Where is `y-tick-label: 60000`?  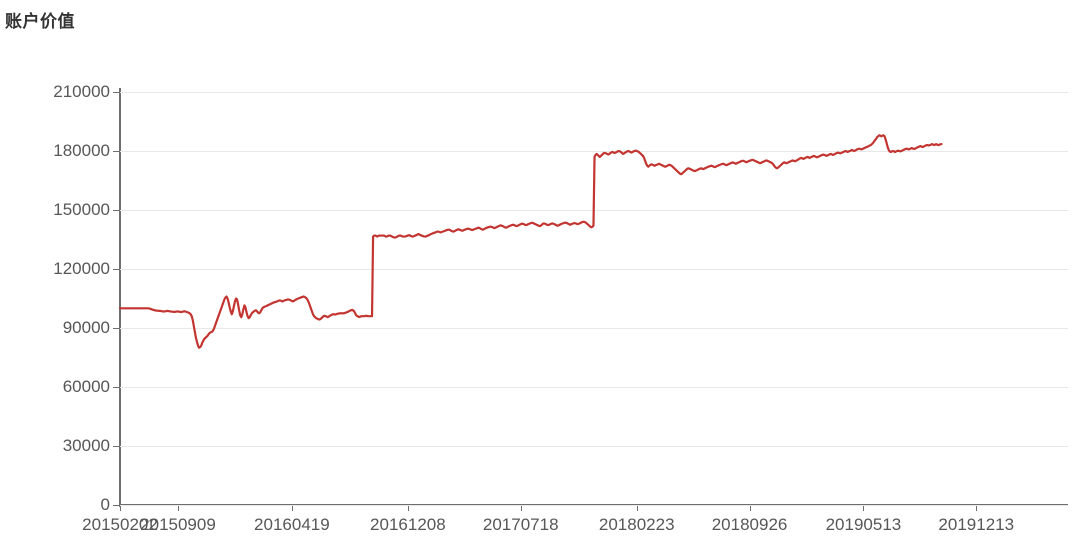 y-tick-label: 60000 is located at coordinates (86, 386).